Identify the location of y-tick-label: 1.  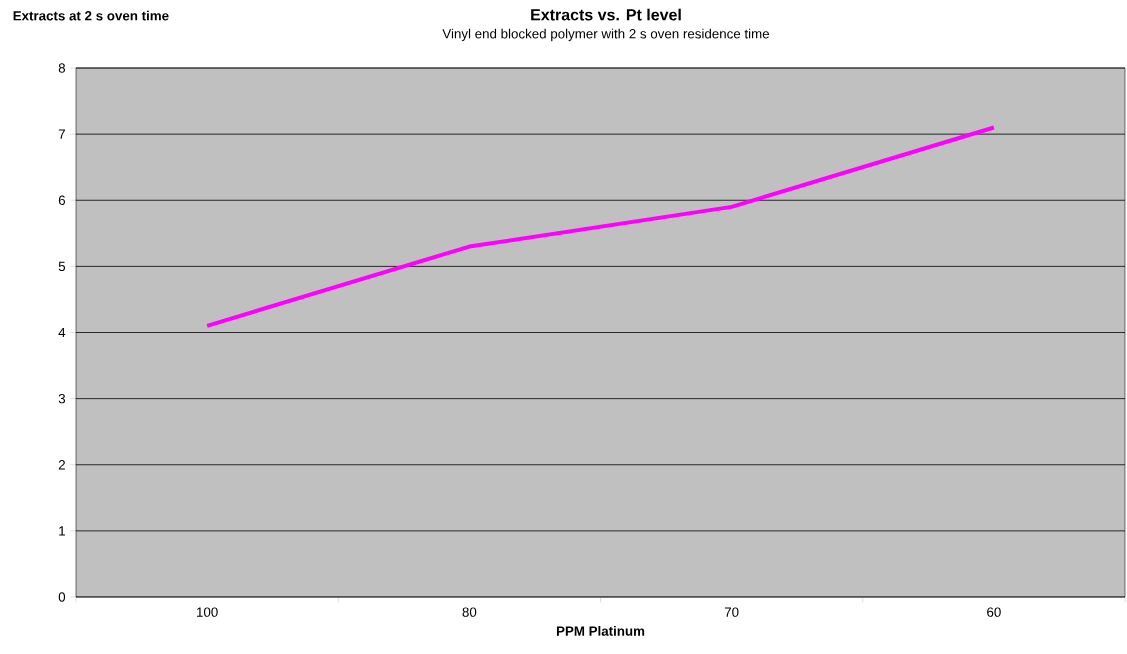
(62, 531).